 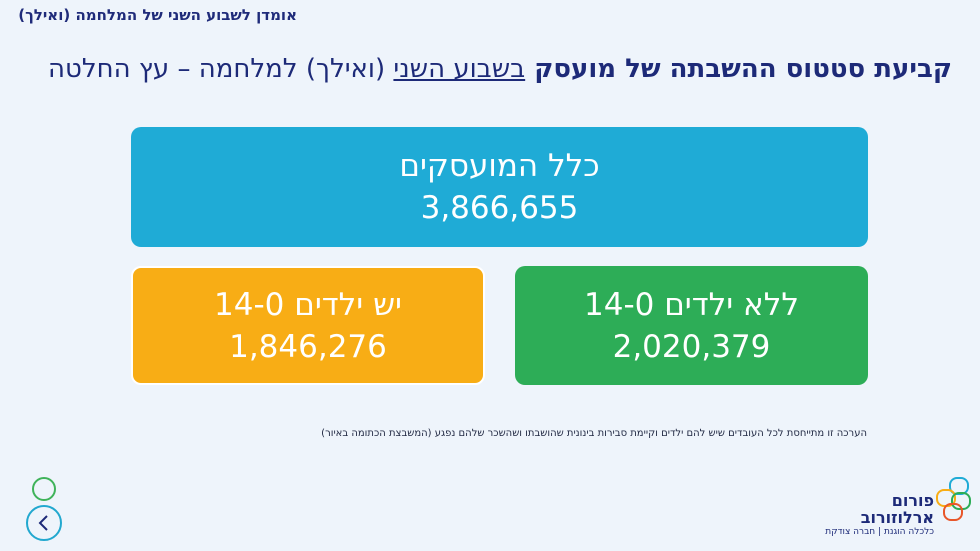 What do you see at coordinates (738, 69) in the screenshot?
I see `title-part-1: קביעת סטטוס ההשבתה של מועסק` at bounding box center [738, 69].